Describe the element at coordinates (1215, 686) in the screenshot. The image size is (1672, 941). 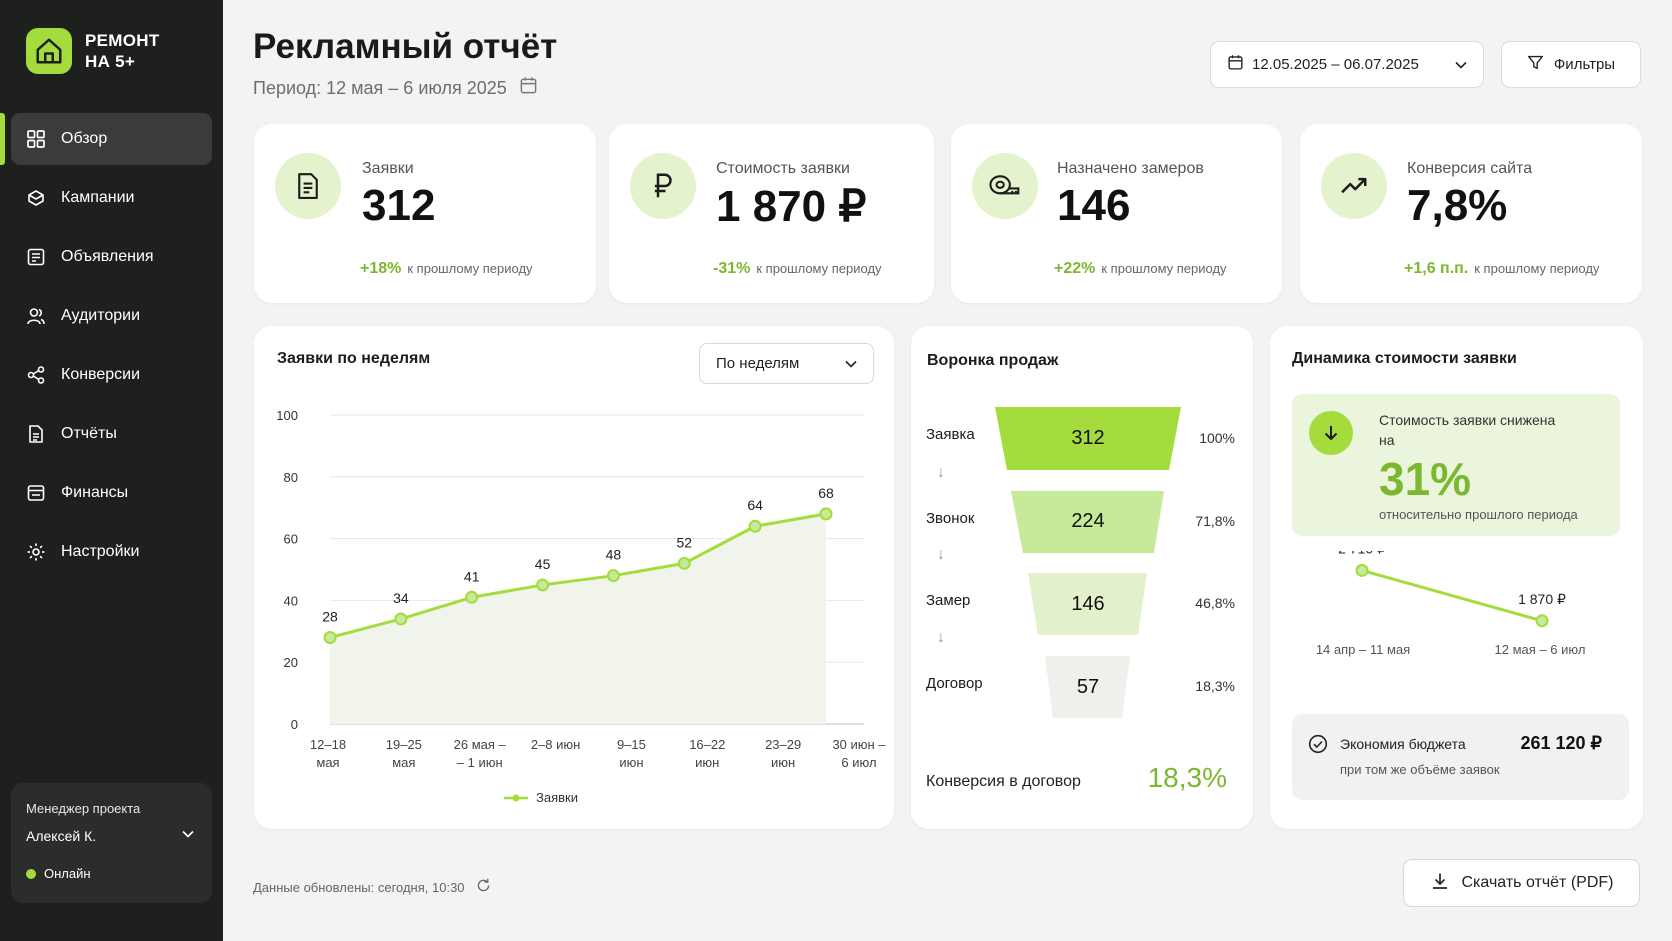
I see `funnel-stage-pct: 18,3%` at that location.